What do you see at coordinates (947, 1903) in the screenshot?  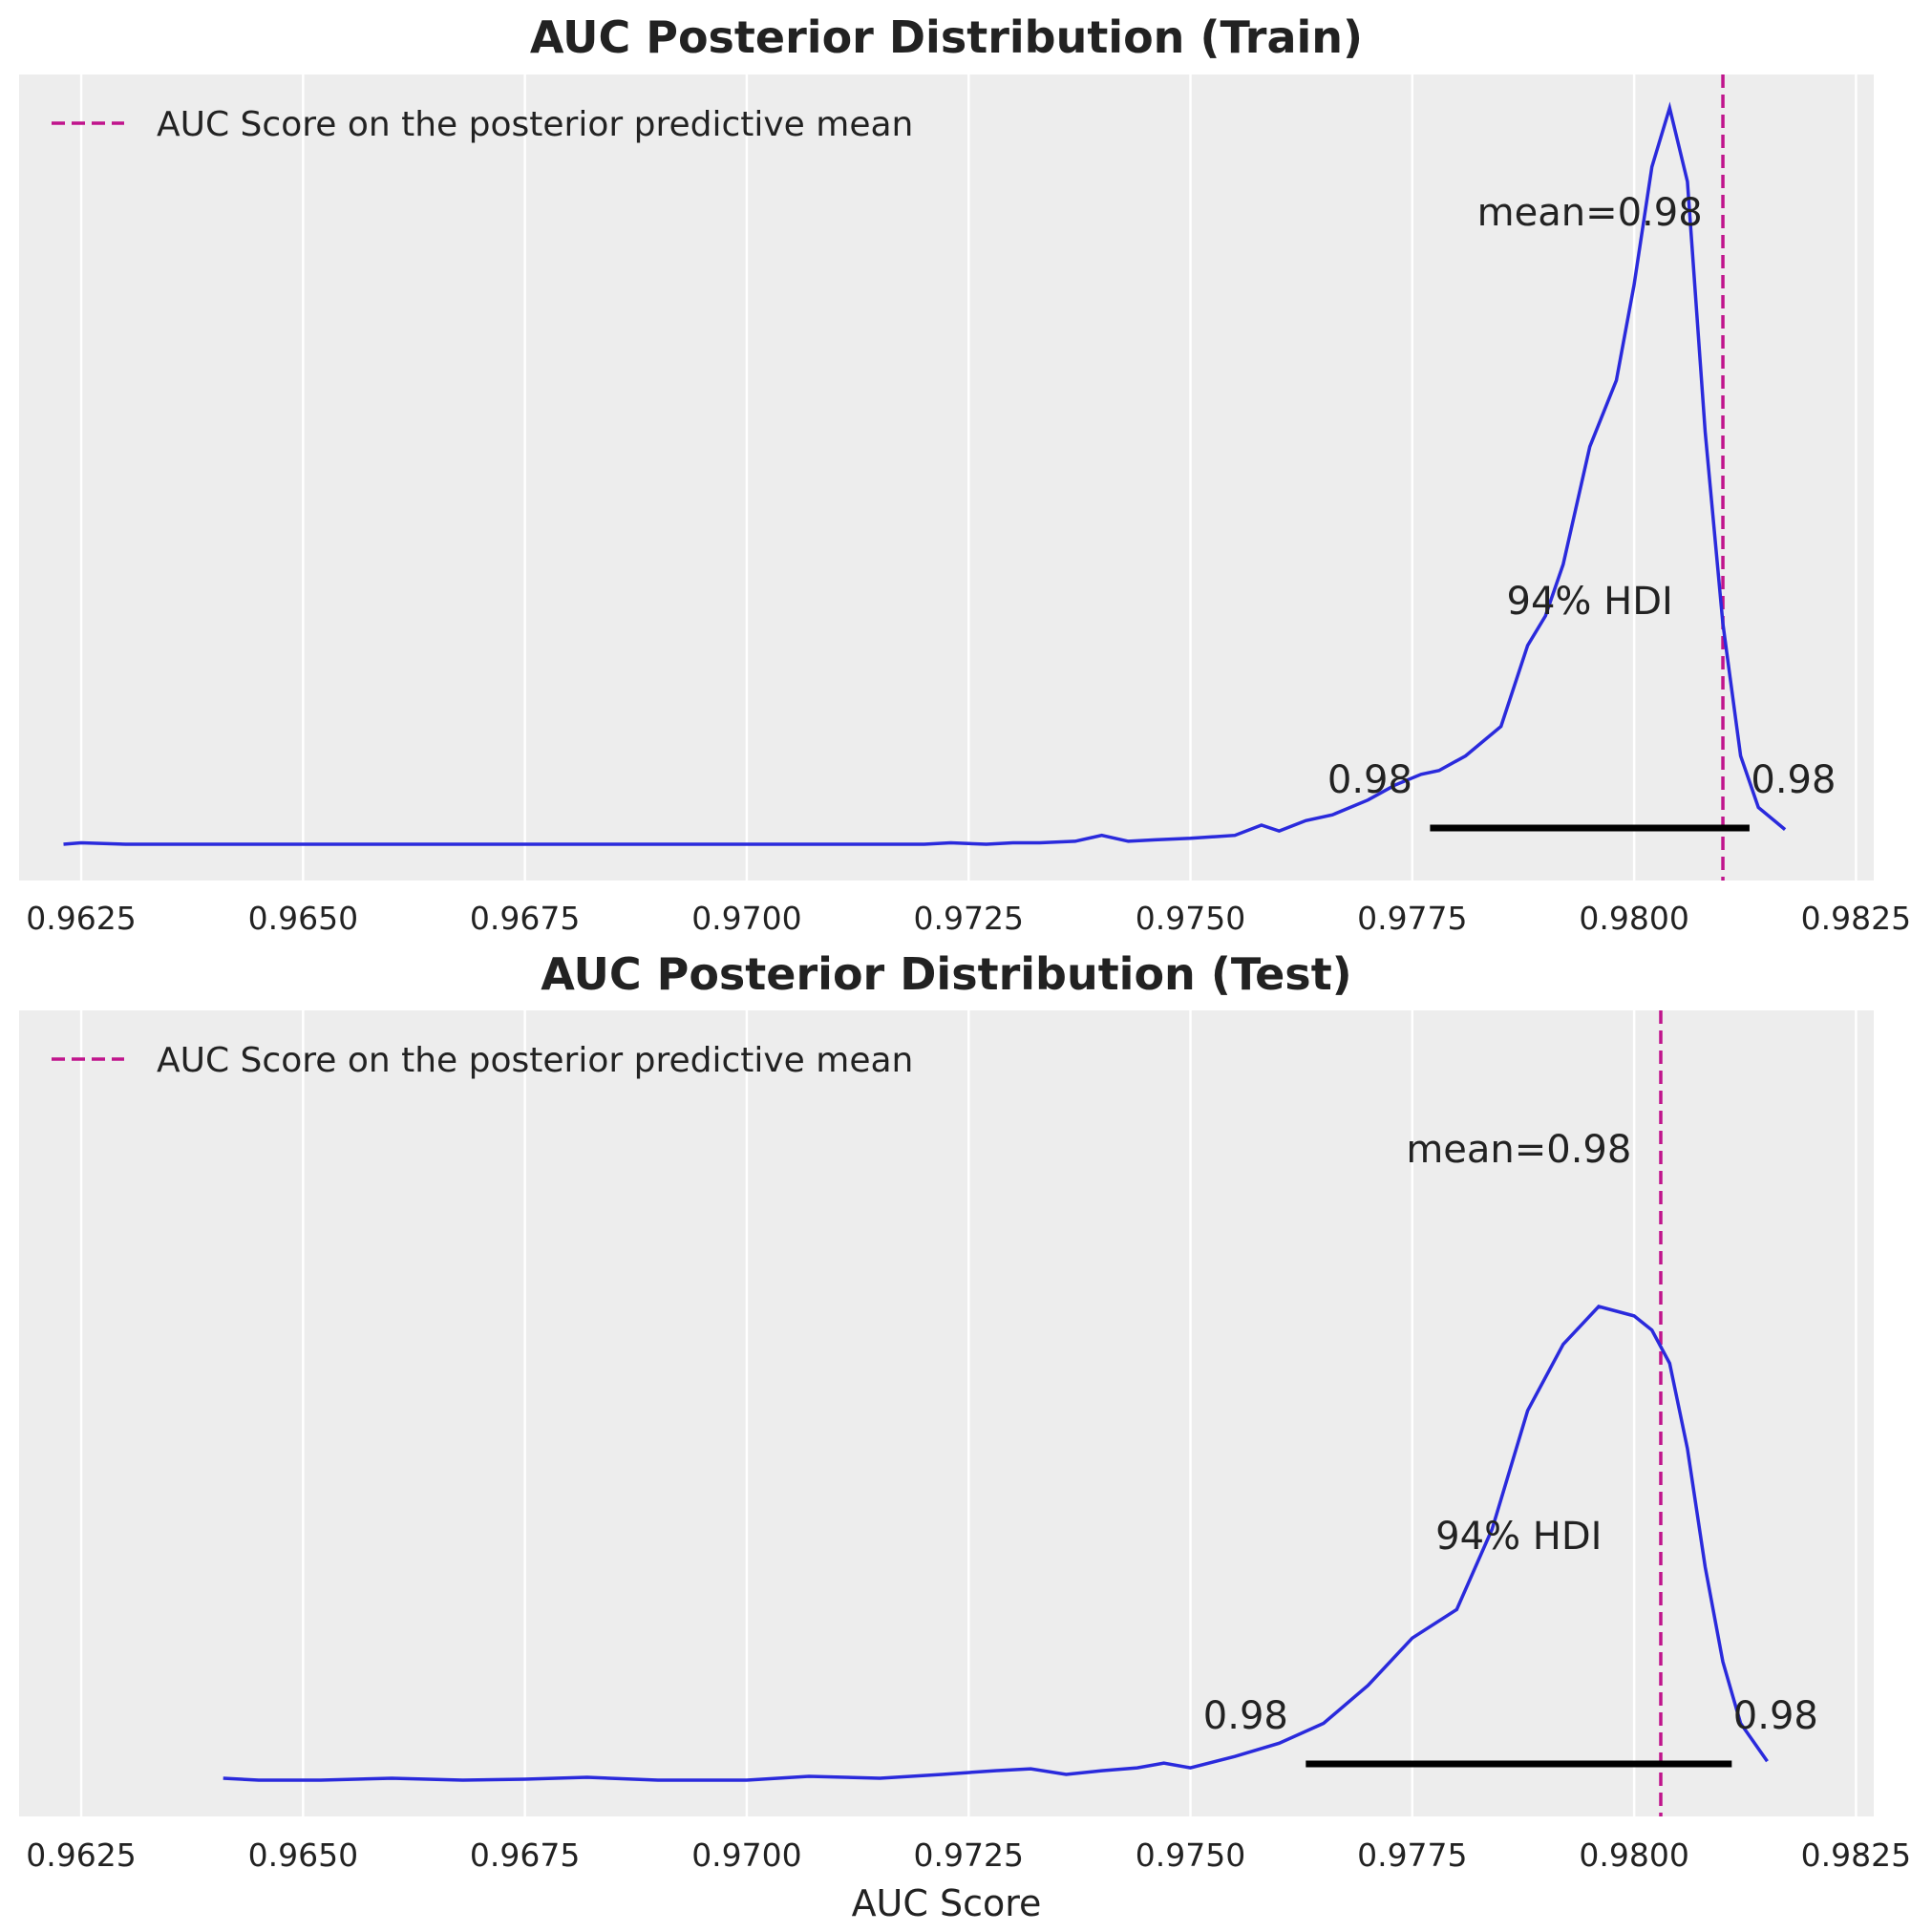 I see `x-axis-label: AUC Score` at bounding box center [947, 1903].